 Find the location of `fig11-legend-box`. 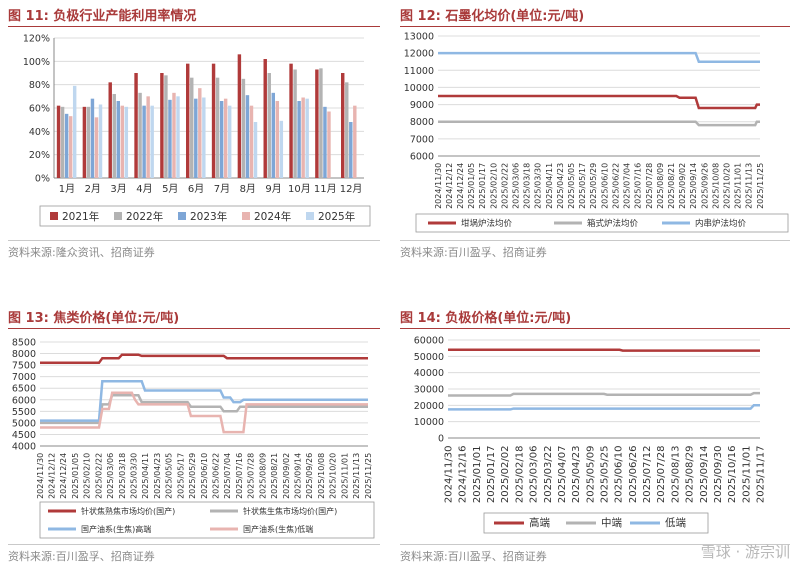

fig11-legend-box is located at coordinates (205, 216).